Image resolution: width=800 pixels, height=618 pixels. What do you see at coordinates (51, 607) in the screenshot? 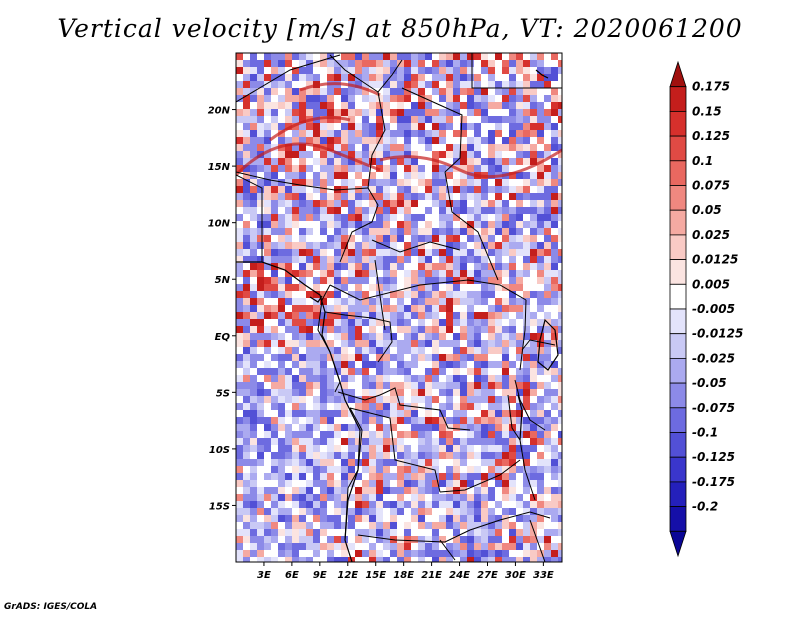
I see `credit-label: GrADS: IGES/COLA` at bounding box center [51, 607].